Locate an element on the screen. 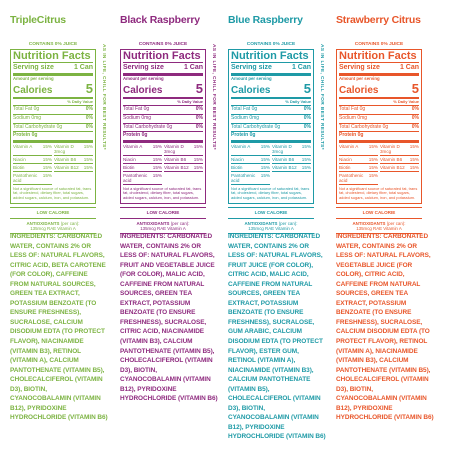 This screenshot has height=450, width=450. nutrient-name: Protein 0g is located at coordinates (25, 135).